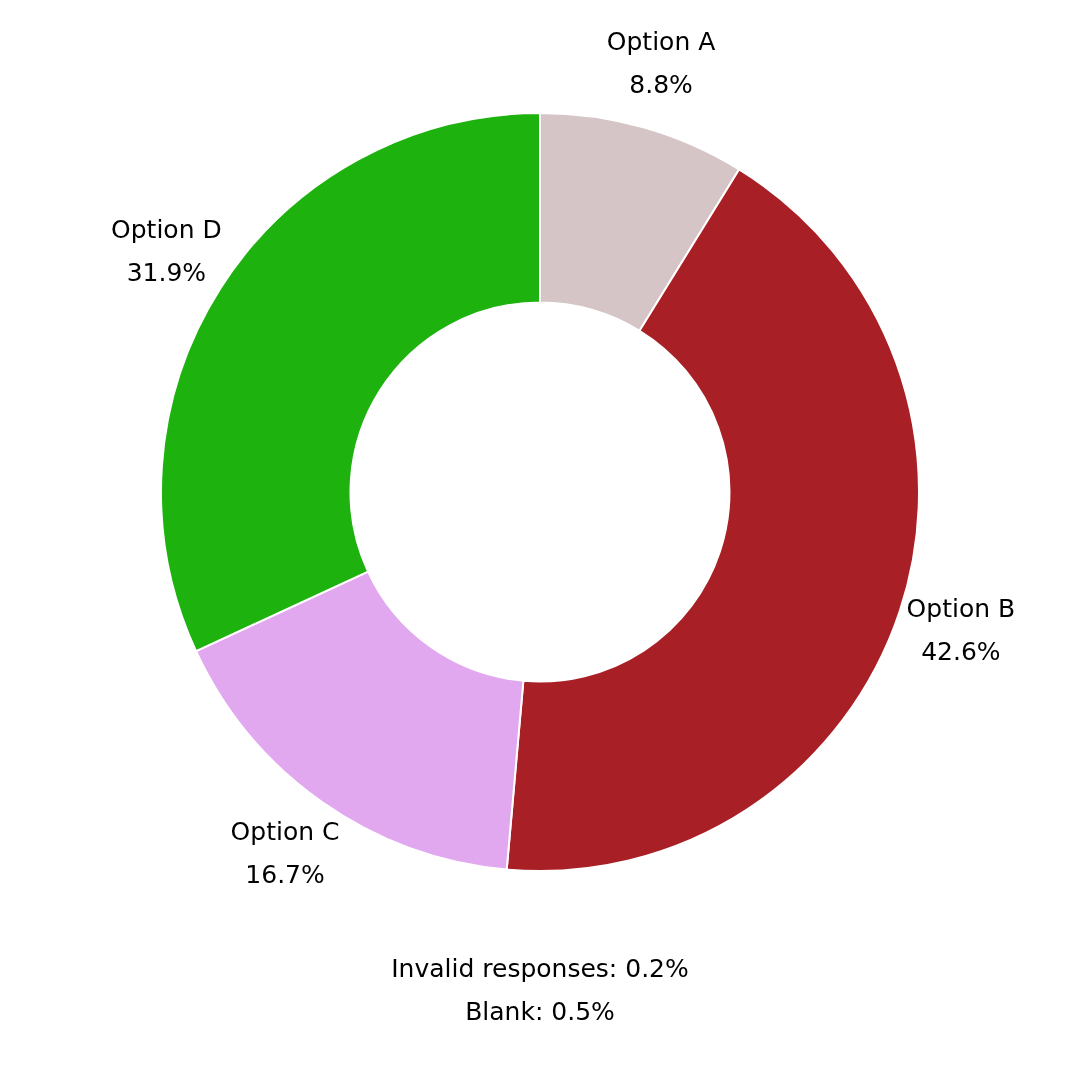 The height and width of the screenshot is (1080, 1080). What do you see at coordinates (661, 42) in the screenshot?
I see `slice-label: Option A` at bounding box center [661, 42].